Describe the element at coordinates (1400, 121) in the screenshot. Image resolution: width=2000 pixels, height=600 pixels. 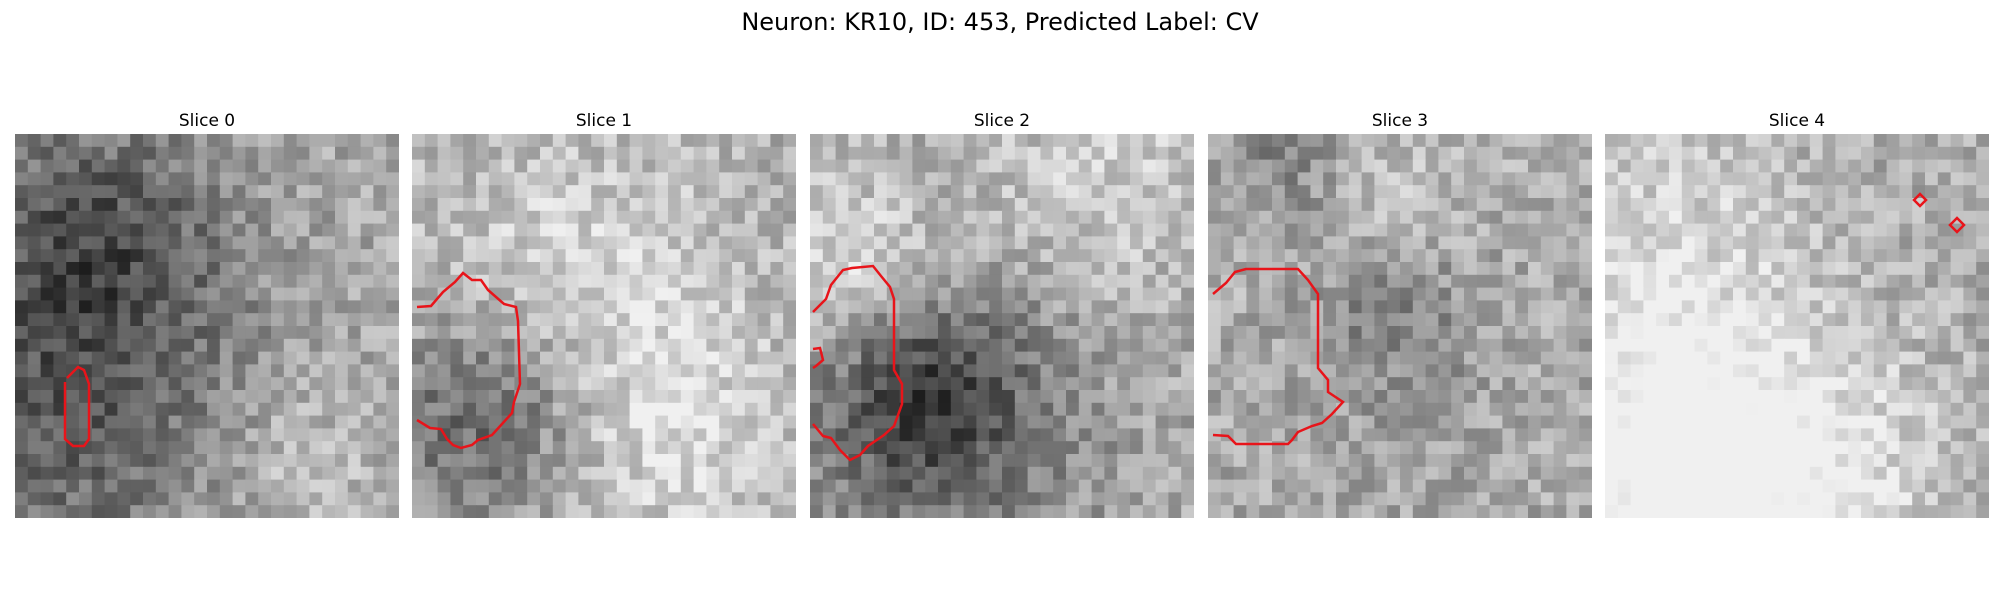
I see `panel-title: Slice 3` at that location.